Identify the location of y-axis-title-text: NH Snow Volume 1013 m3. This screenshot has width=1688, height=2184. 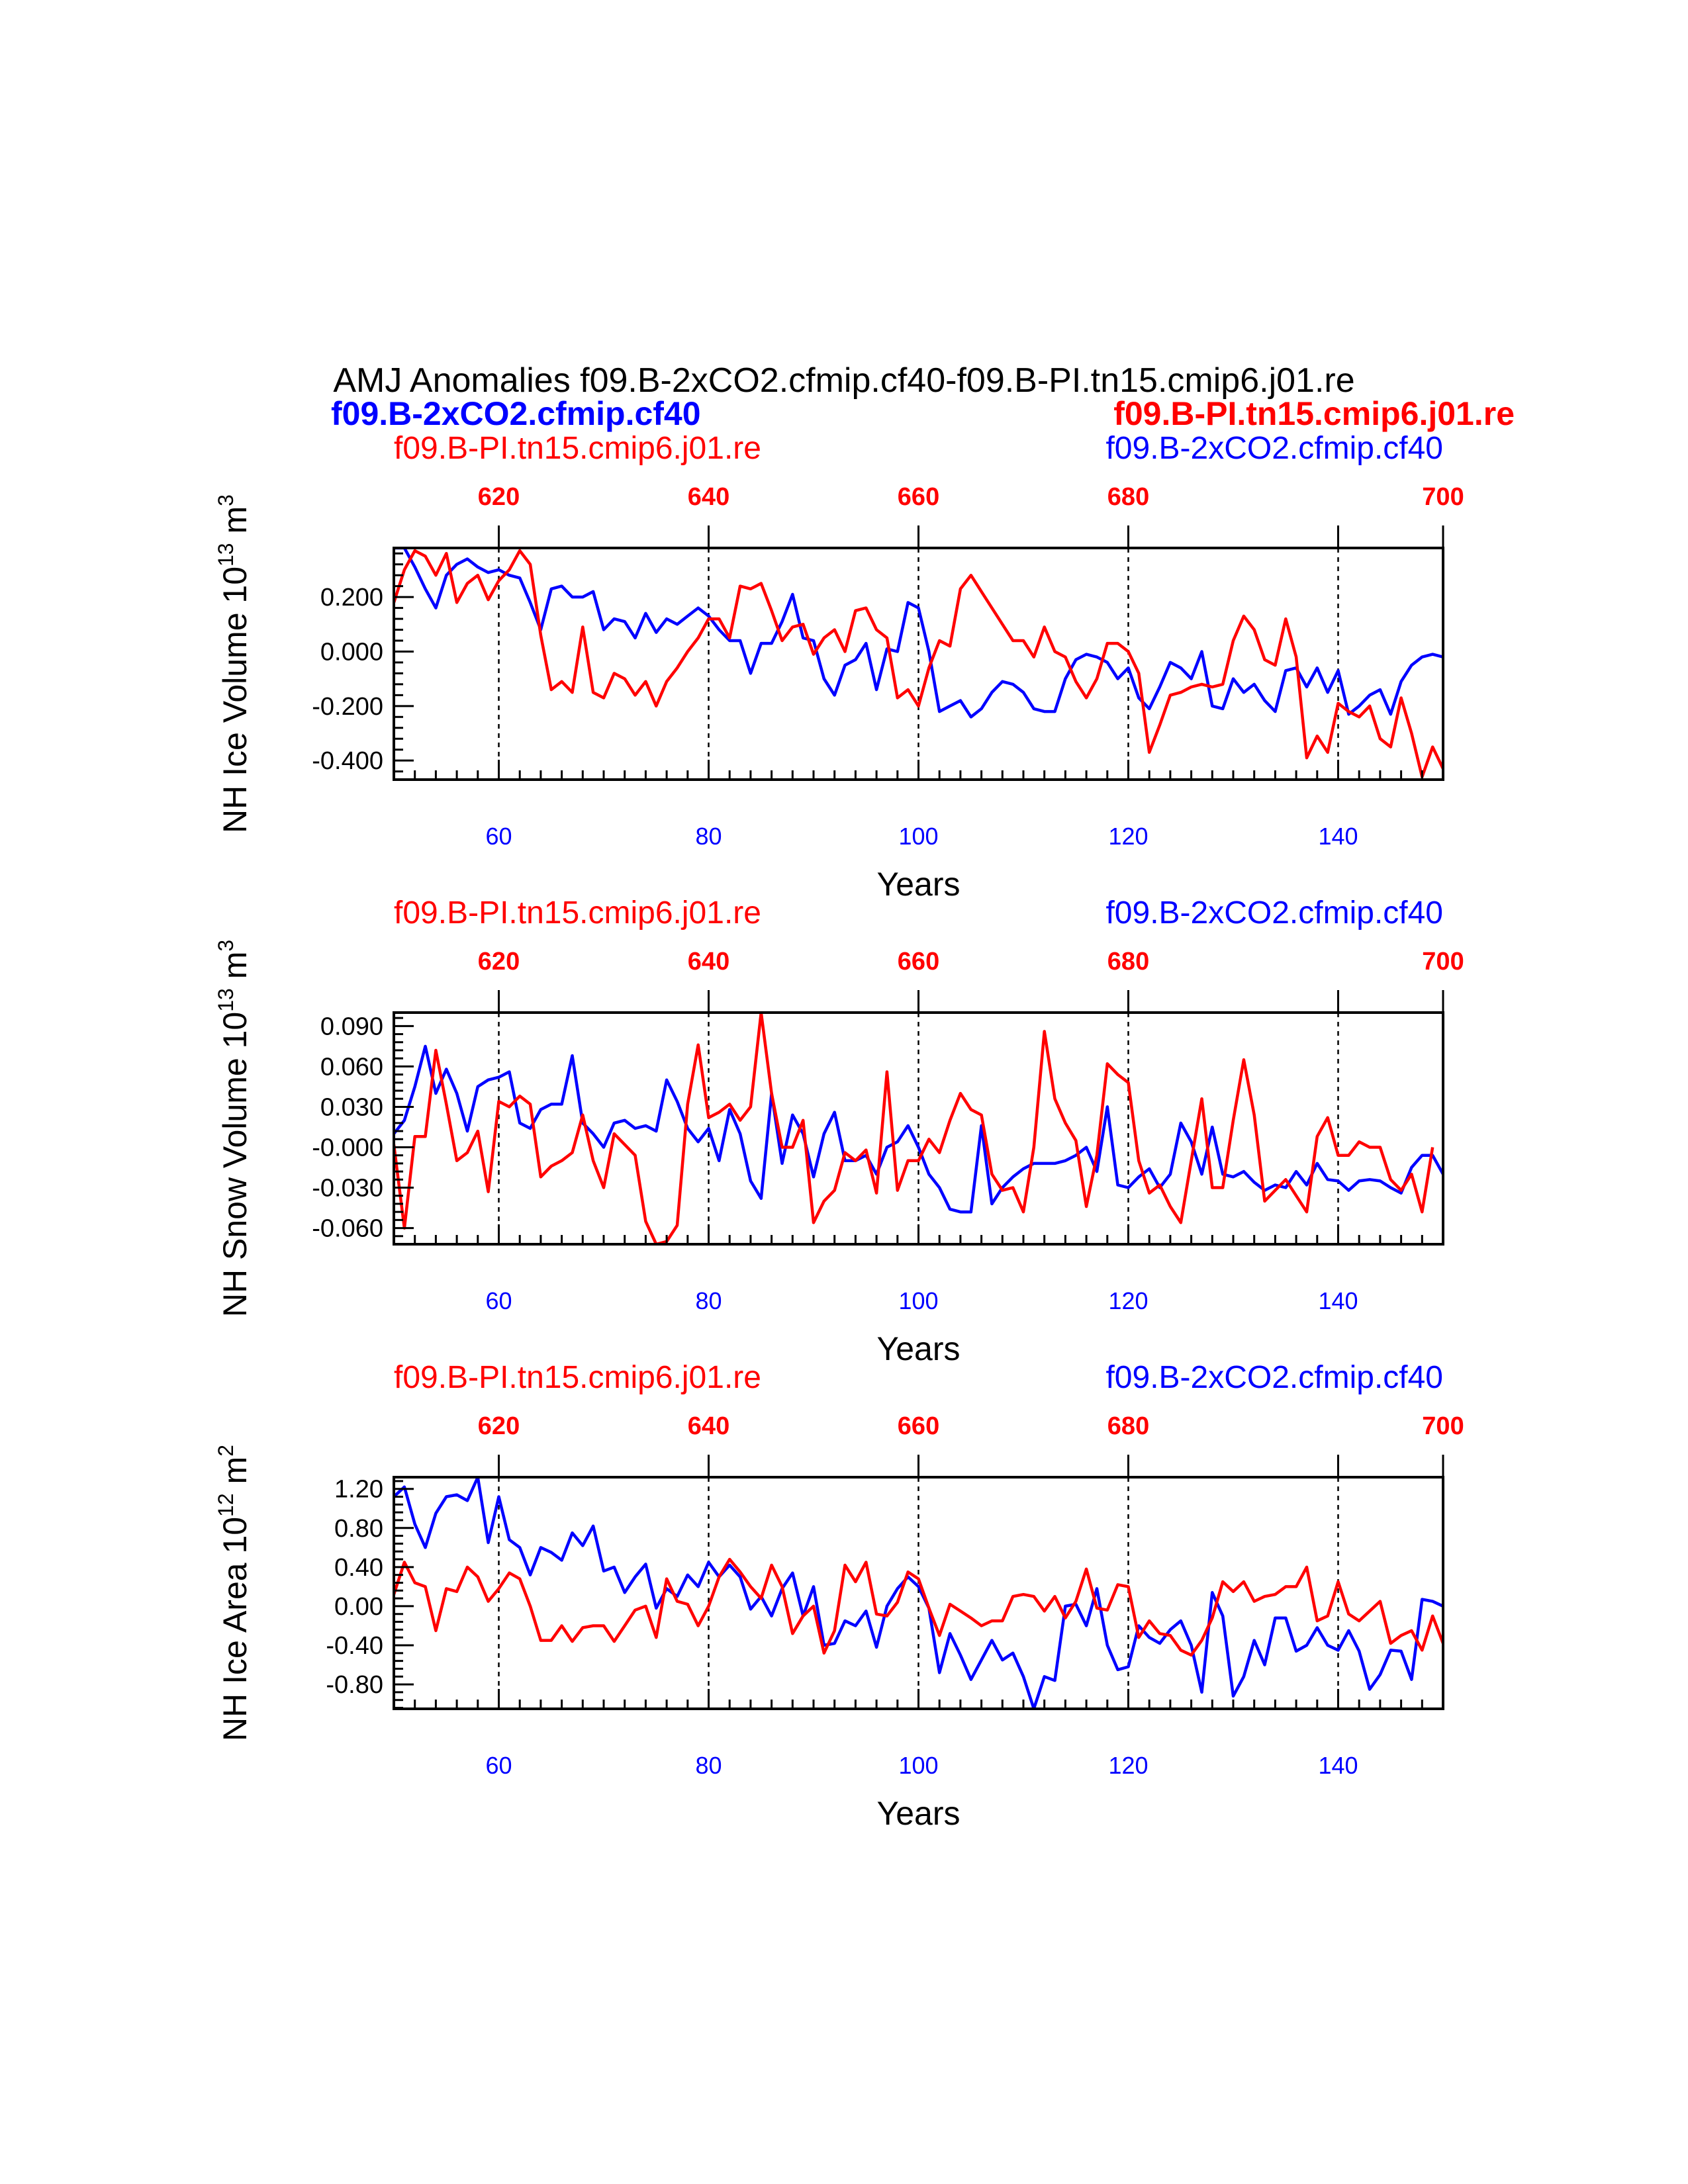
(234, 1128).